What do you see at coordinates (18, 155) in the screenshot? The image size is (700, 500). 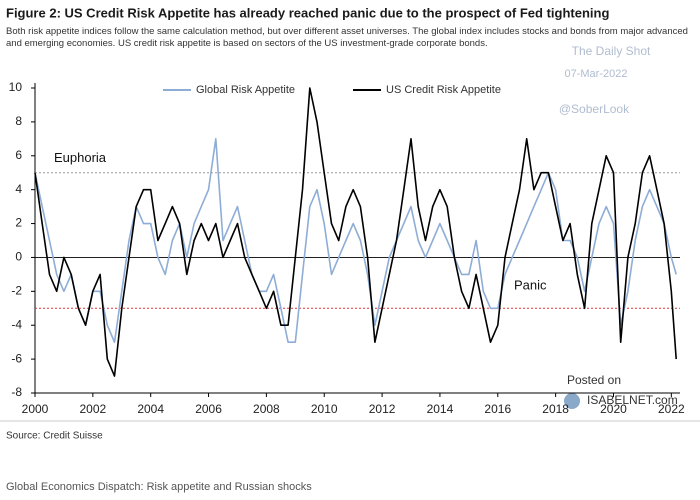 I see `y-tick-label: 6` at bounding box center [18, 155].